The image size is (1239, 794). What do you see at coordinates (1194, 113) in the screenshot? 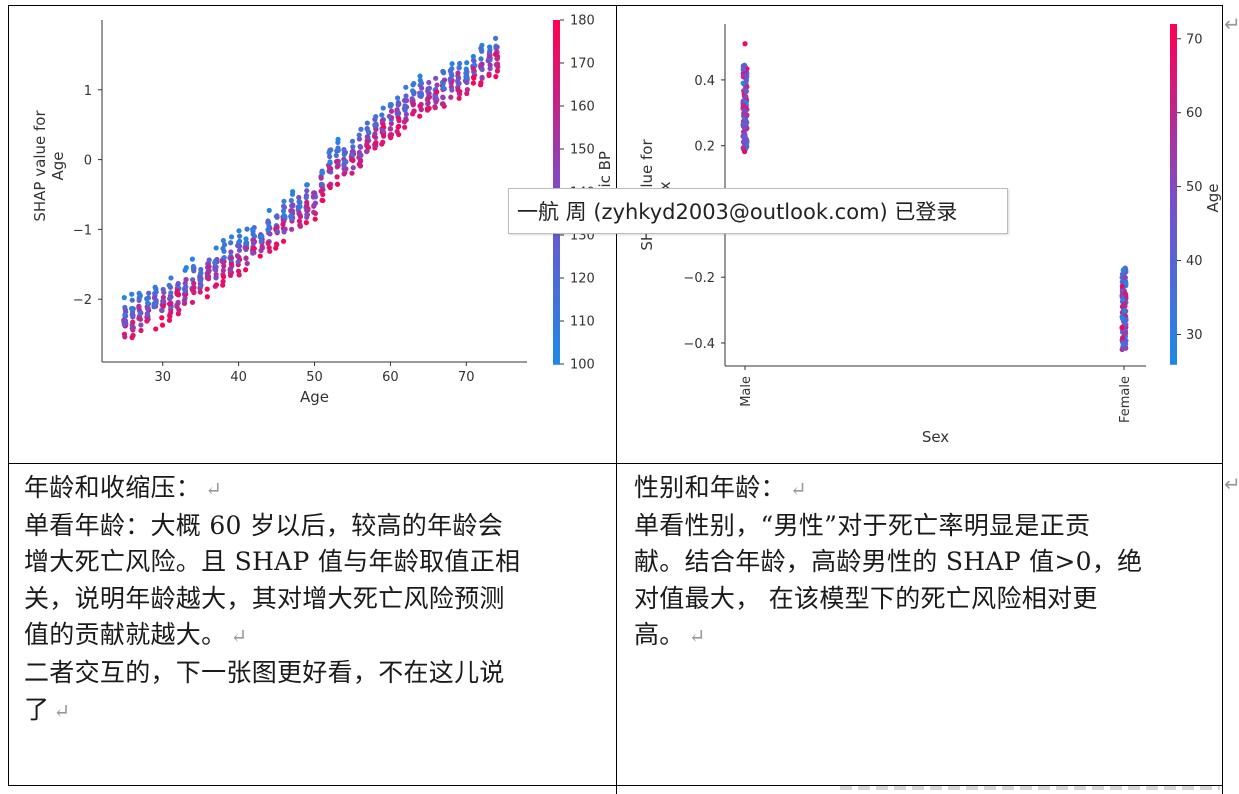
I see `colorbar-tick-label: 60` at bounding box center [1194, 113].